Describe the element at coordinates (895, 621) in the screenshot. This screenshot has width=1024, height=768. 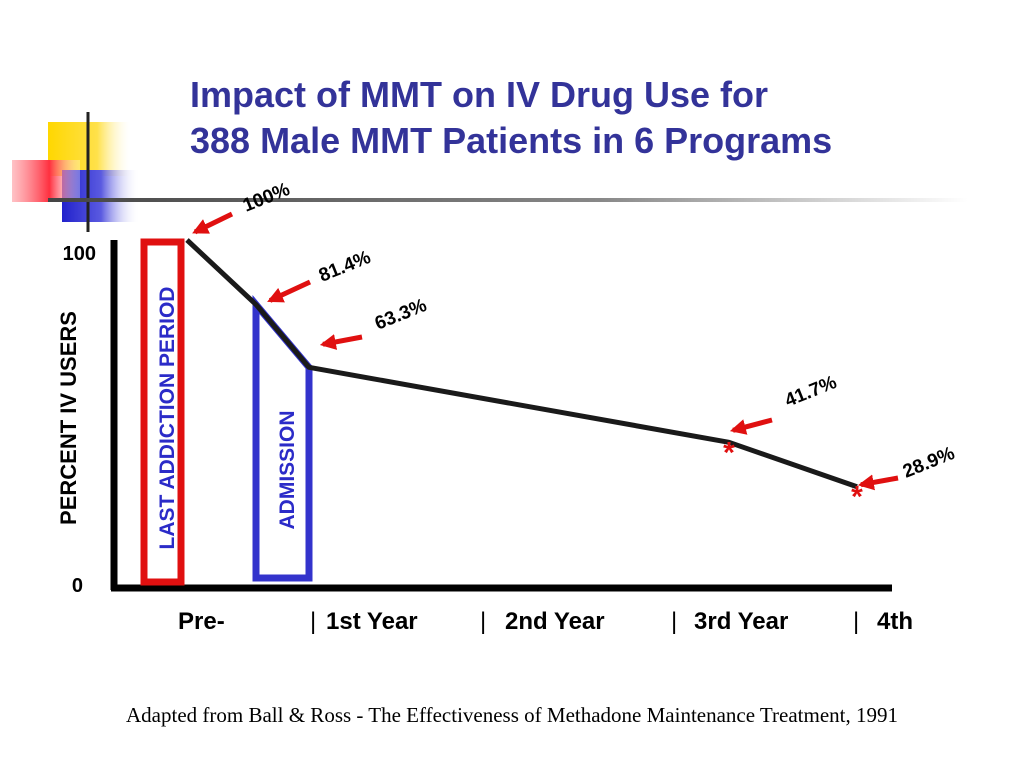
I see `x-tick-label-4th: 4th` at that location.